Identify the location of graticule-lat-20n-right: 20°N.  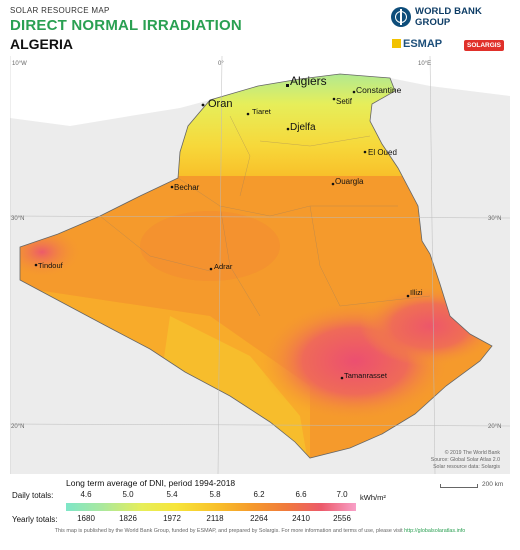
(494, 427).